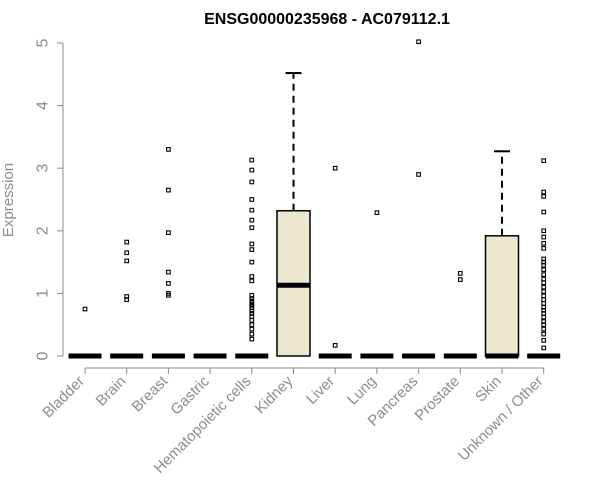 This screenshot has height=500, width=600. I want to click on y-tick-label: 2, so click(43, 230).